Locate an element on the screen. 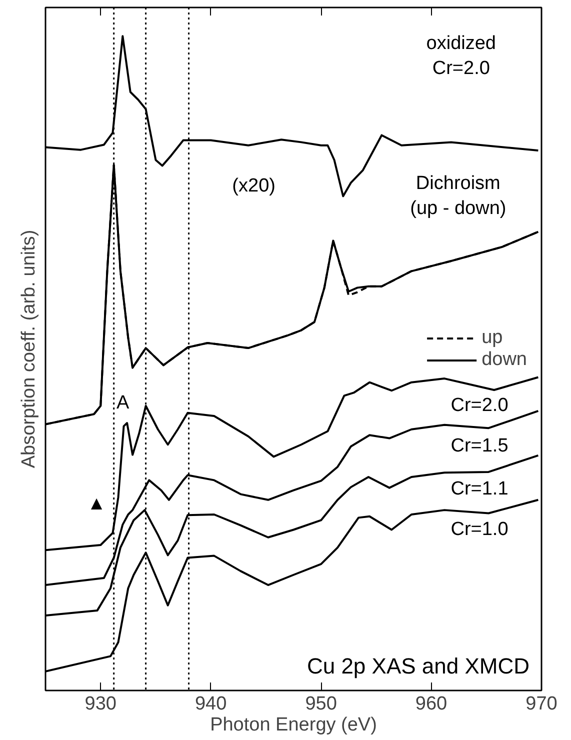  x-axis-title: Photon Energy (eV) is located at coordinates (293, 725).